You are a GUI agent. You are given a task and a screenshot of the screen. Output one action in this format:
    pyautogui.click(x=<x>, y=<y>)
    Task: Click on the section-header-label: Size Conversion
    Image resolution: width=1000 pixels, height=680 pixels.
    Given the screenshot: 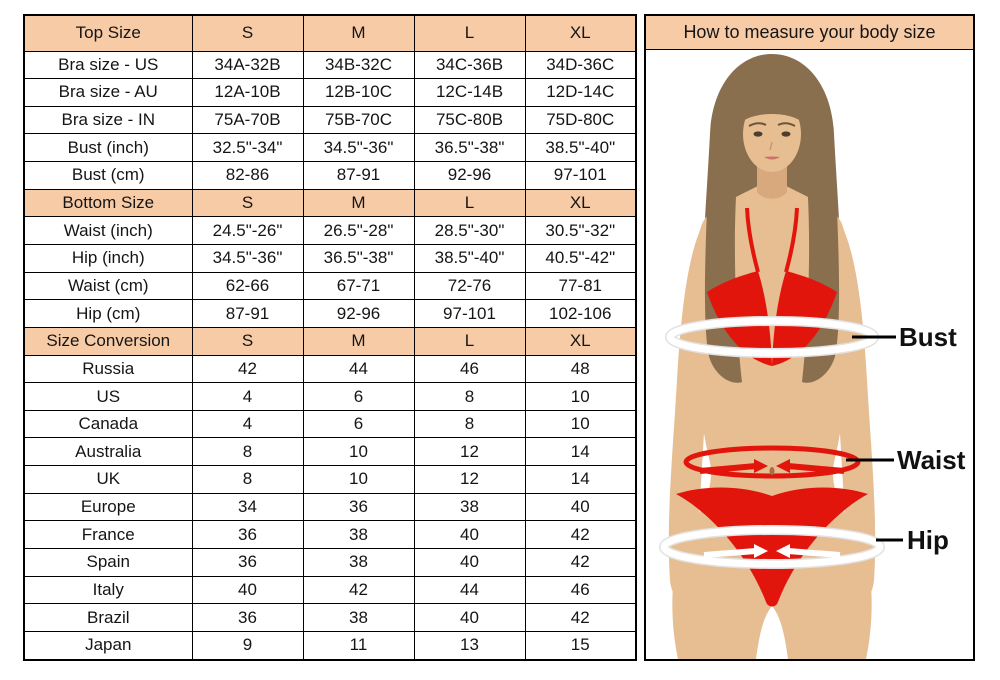 What is the action you would take?
    pyautogui.click(x=108, y=341)
    